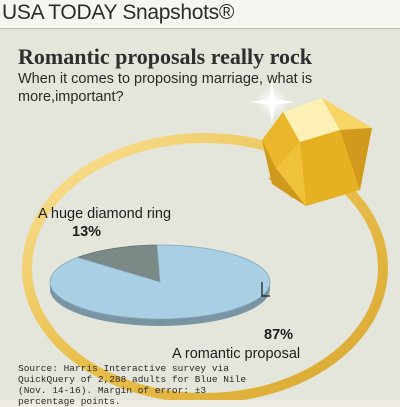 The width and height of the screenshot is (400, 407). What do you see at coordinates (279, 335) in the screenshot?
I see `value-label-romantic-proposal: 87%` at bounding box center [279, 335].